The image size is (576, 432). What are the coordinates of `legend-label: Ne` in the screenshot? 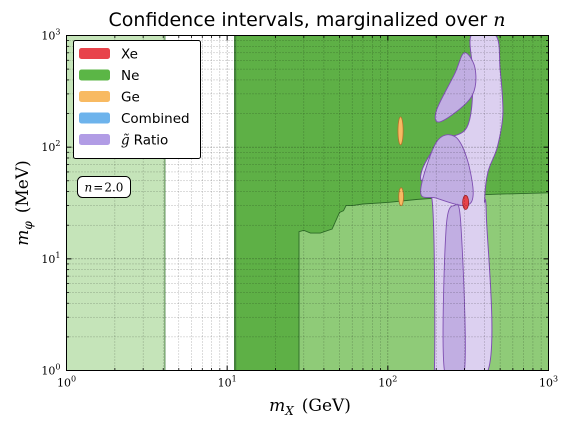 It's located at (130, 76).